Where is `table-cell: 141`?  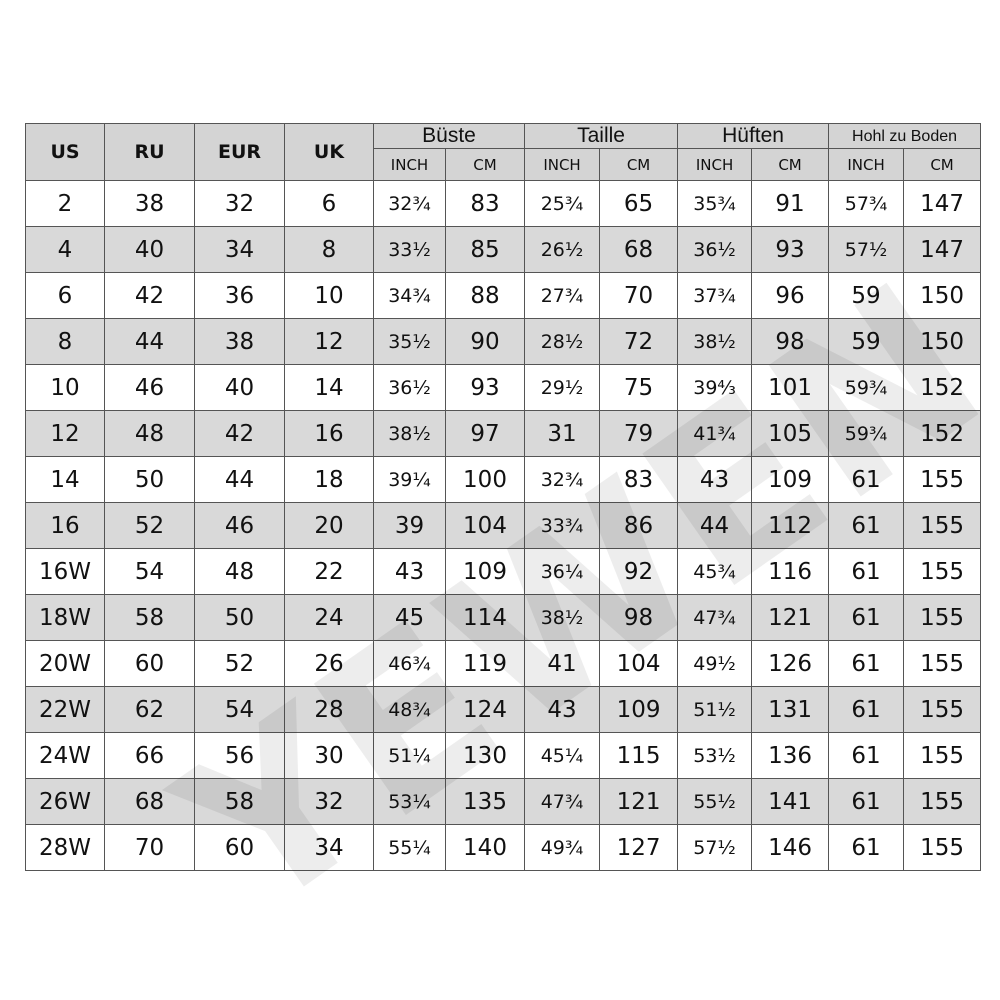 table-cell: 141 is located at coordinates (790, 801).